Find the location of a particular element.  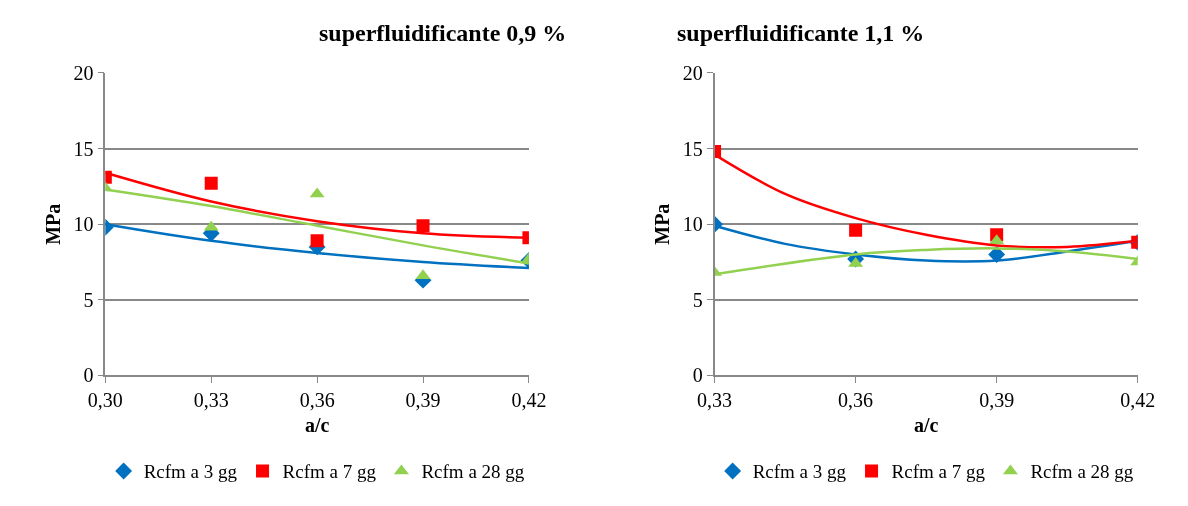

chart-title: superfluidificante 0,9 % is located at coordinates (443, 33).